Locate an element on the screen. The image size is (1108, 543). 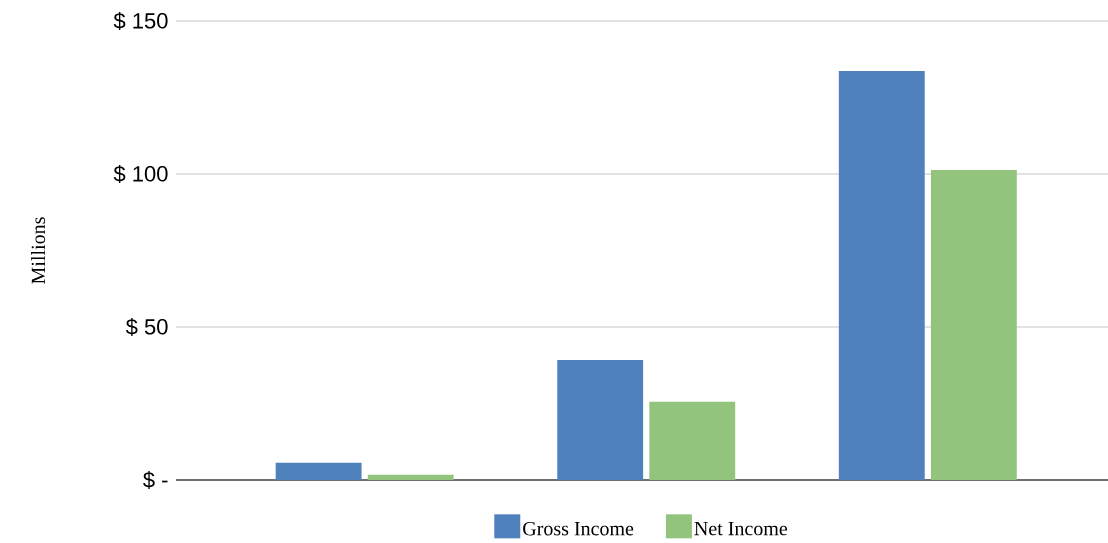
y-axis-title: Millions is located at coordinates (38, 250).